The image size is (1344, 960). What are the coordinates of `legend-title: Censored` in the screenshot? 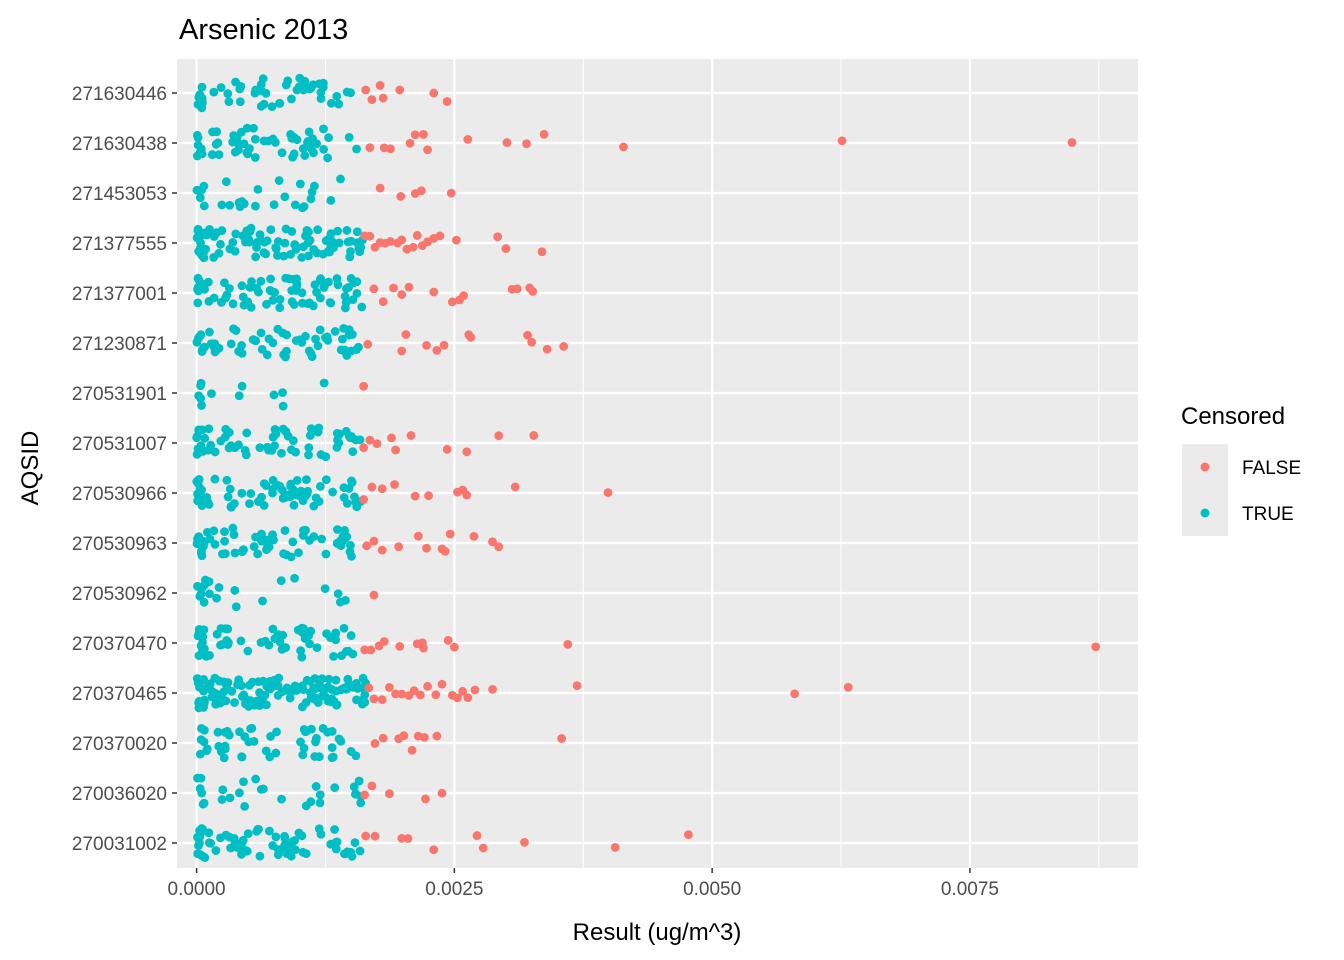 It's located at (1233, 416).